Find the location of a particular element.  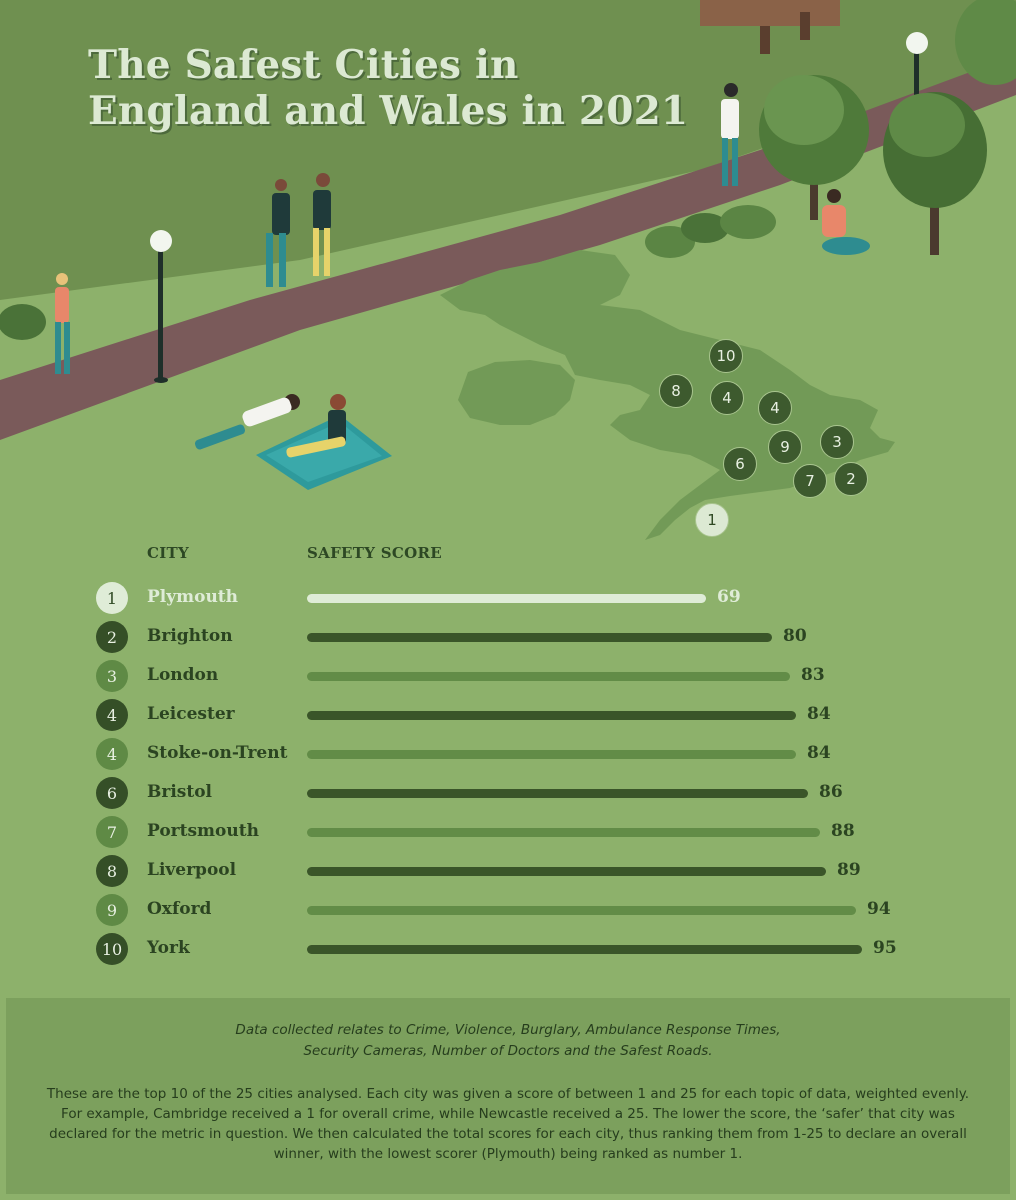

table-row: 9 Oxford 94 is located at coordinates (508, 909).